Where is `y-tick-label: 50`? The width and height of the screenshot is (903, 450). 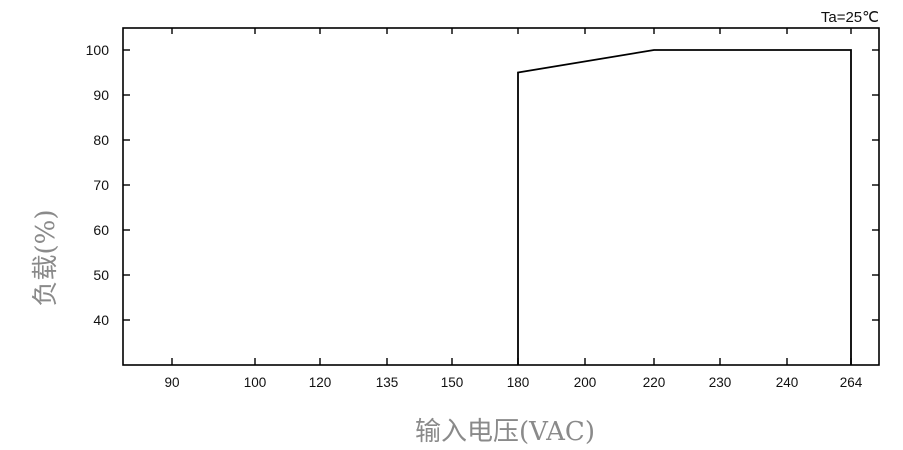 y-tick-label: 50 is located at coordinates (101, 275).